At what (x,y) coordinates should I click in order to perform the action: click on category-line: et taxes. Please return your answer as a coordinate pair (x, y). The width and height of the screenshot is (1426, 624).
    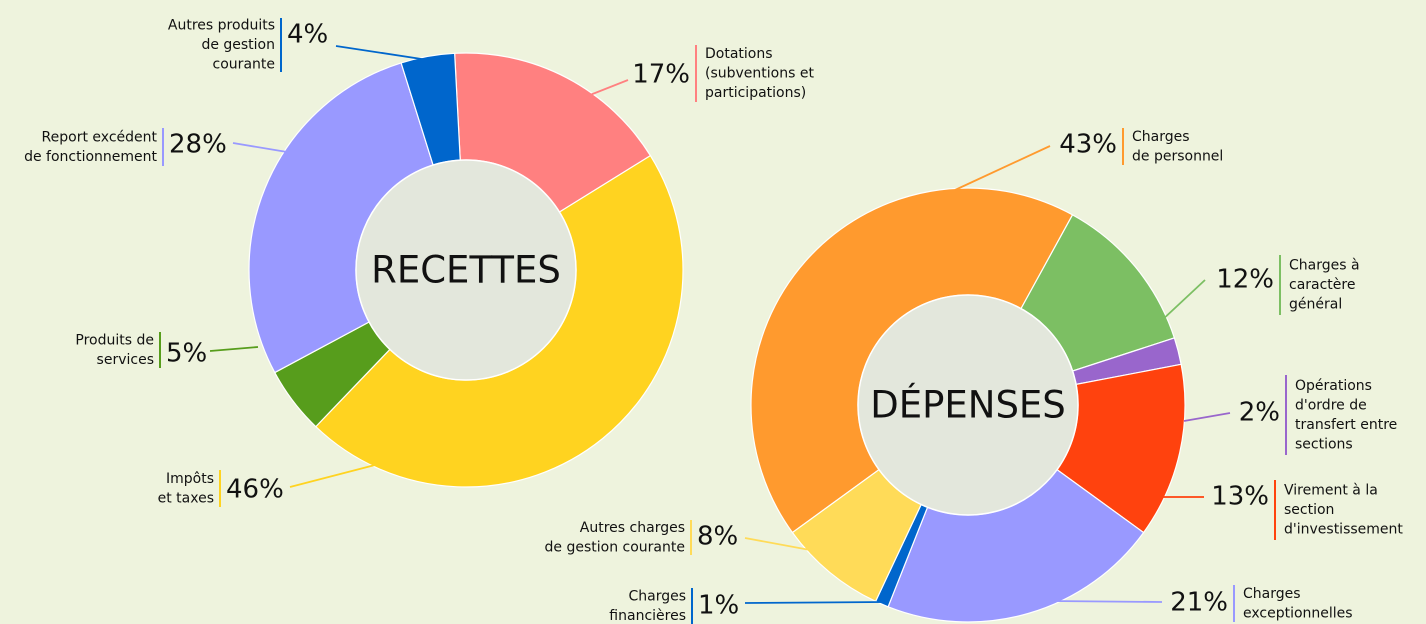
    Looking at the image, I should click on (186, 498).